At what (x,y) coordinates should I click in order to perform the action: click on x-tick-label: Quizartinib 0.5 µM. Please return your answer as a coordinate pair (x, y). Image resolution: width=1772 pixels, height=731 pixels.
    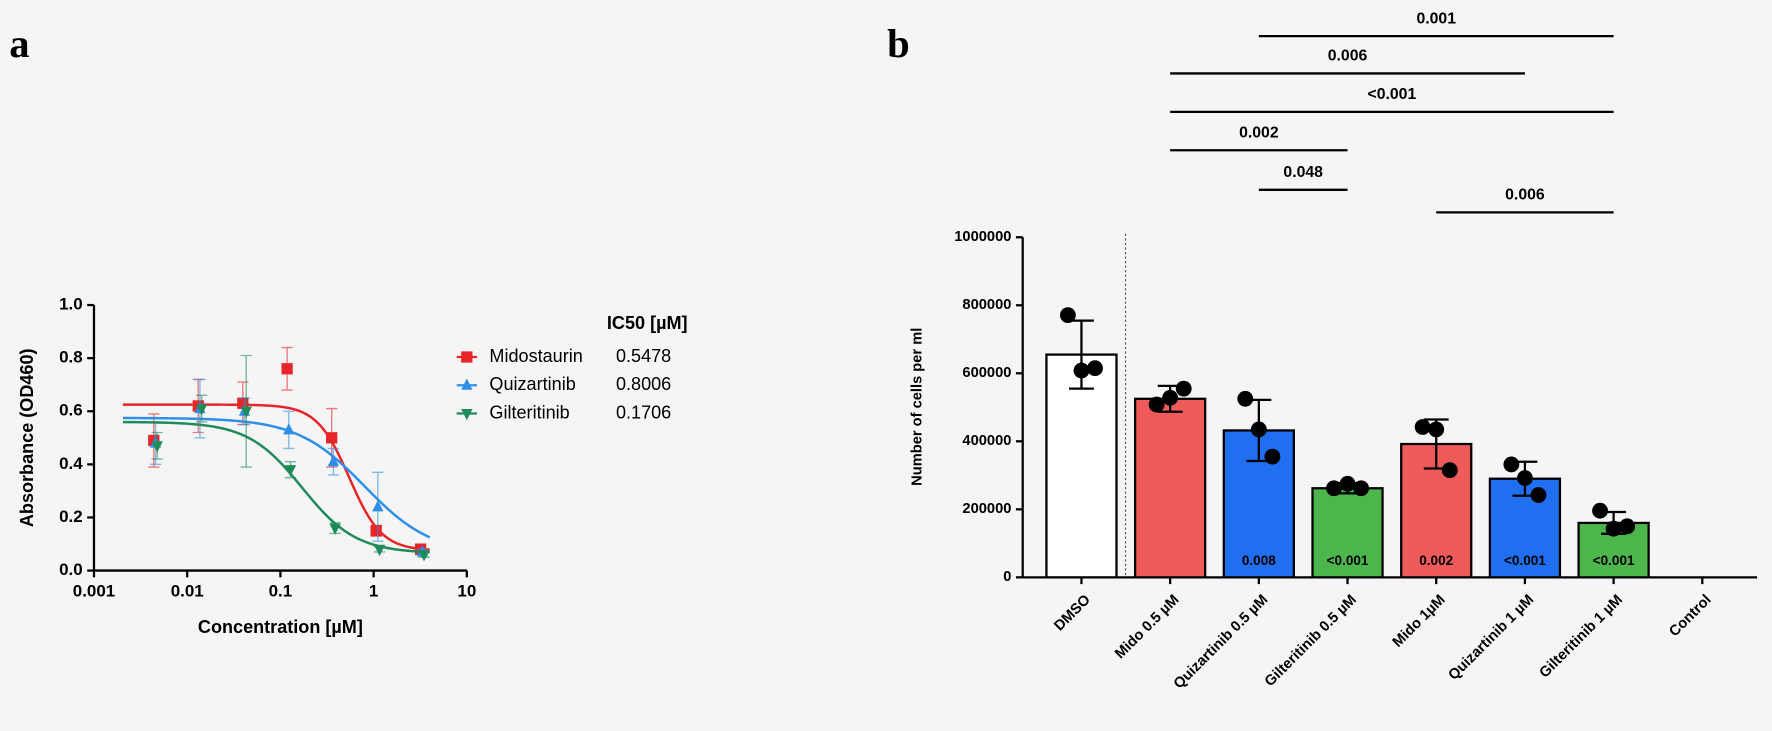
    Looking at the image, I should click on (1221, 642).